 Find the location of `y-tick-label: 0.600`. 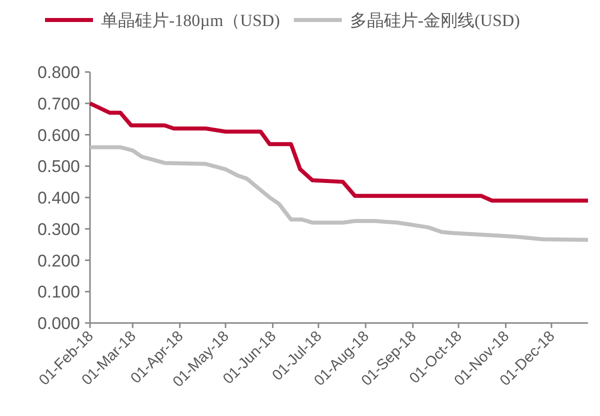

y-tick-label: 0.600 is located at coordinates (58, 135).